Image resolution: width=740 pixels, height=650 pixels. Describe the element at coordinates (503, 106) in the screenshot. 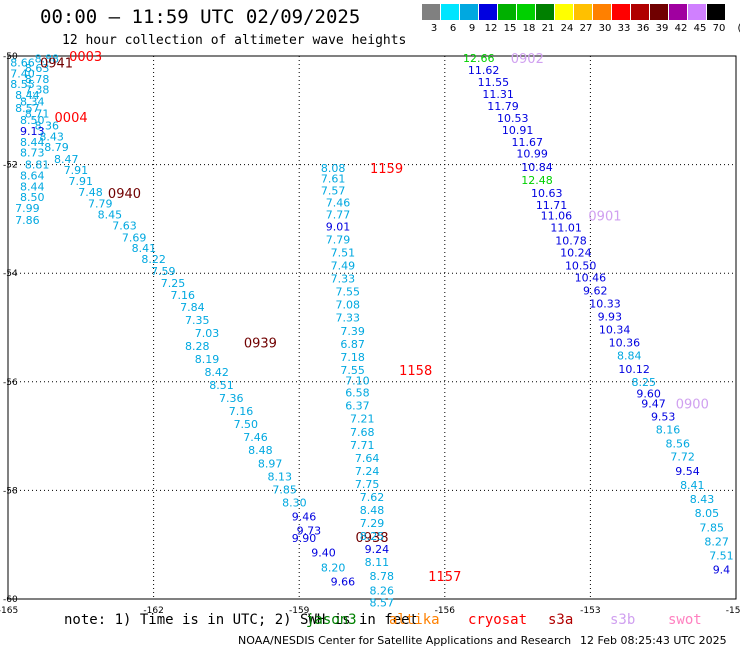

I see `wave-height-value: 11.79` at that location.